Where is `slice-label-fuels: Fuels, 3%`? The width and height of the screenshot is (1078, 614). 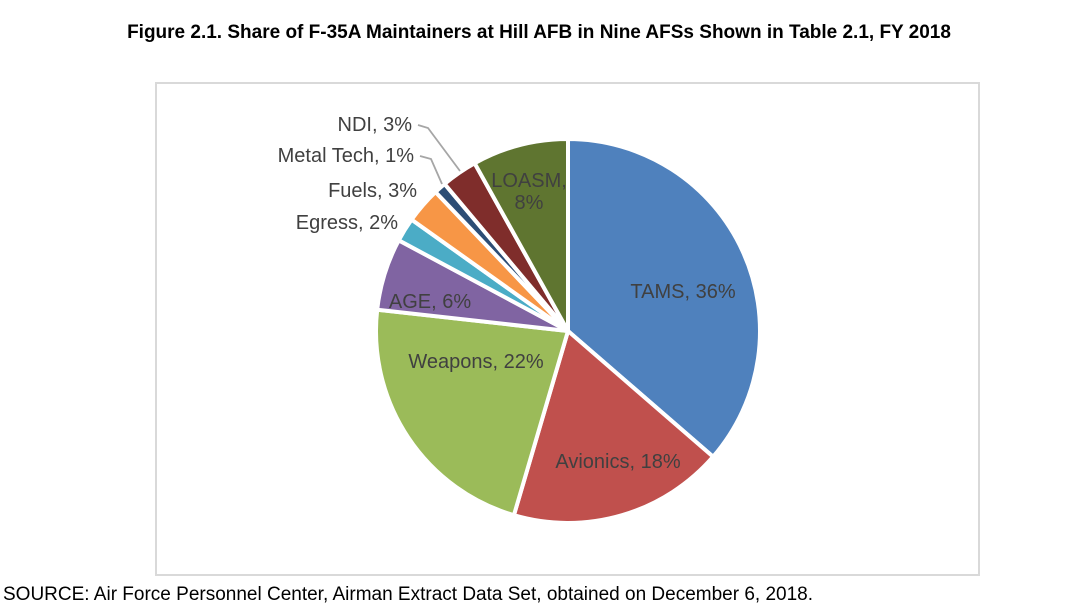 slice-label-fuels: Fuels, 3% is located at coordinates (372, 191).